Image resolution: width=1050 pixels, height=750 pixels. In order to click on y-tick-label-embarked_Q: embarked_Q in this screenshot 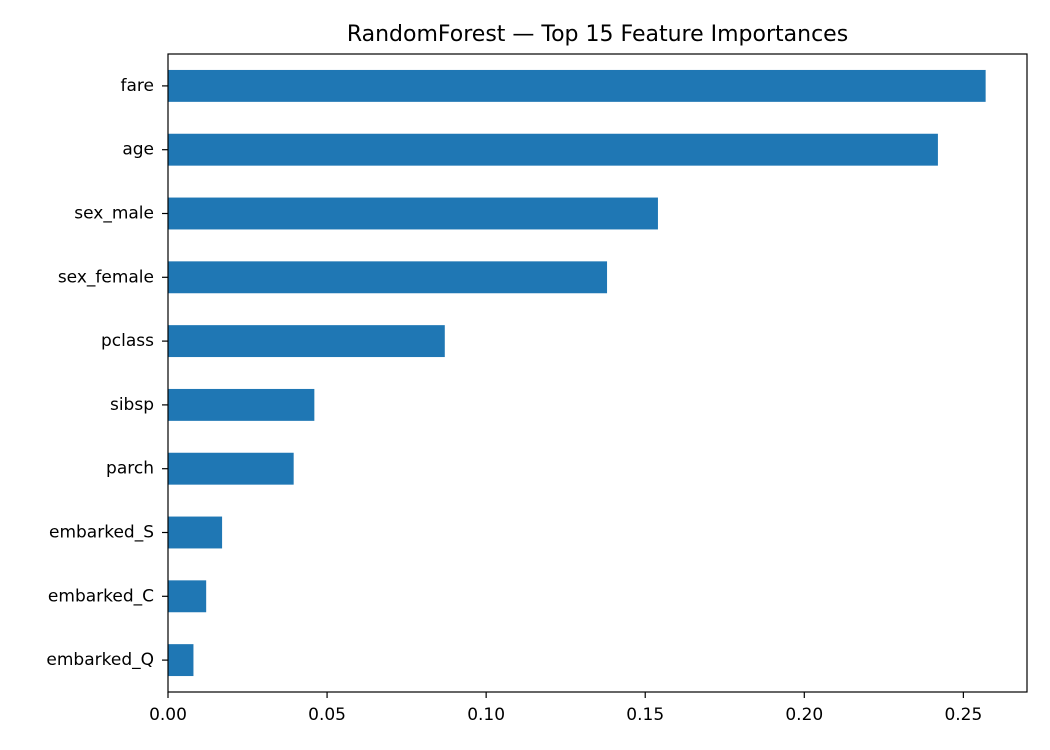, I will do `click(100, 660)`.